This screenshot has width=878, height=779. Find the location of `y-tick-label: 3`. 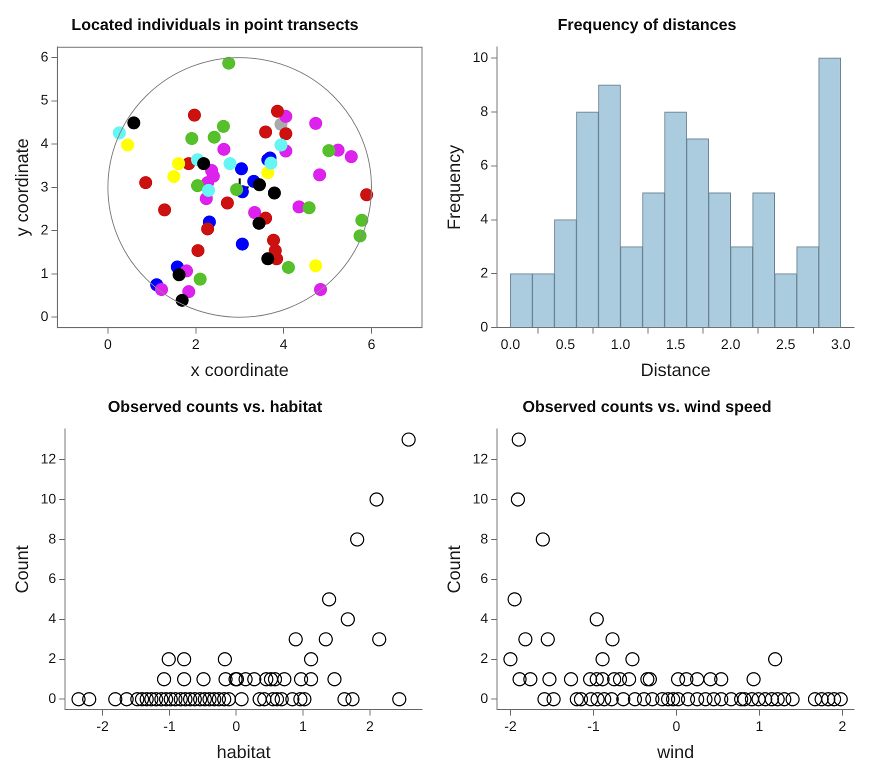

y-tick-label: 3 is located at coordinates (44, 186).